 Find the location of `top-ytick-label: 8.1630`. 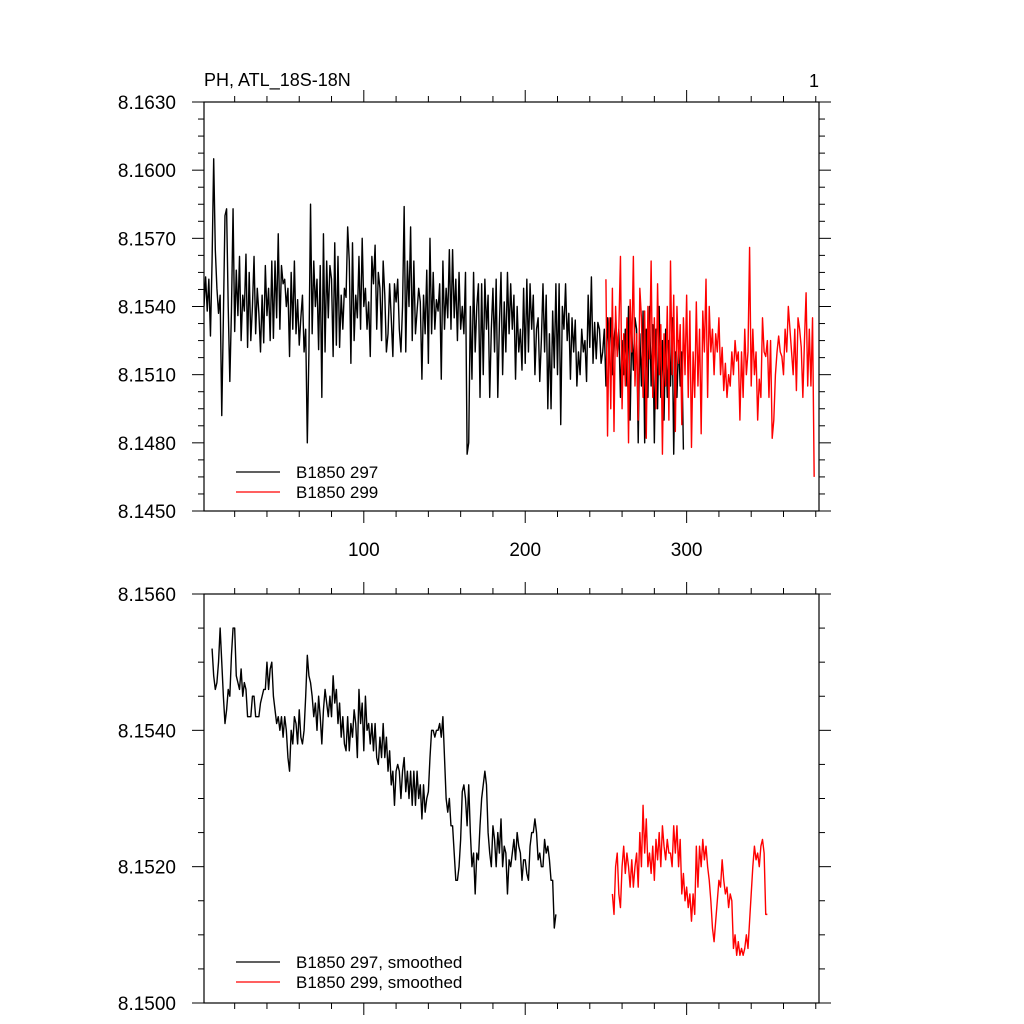

top-ytick-label: 8.1630 is located at coordinates (147, 103).